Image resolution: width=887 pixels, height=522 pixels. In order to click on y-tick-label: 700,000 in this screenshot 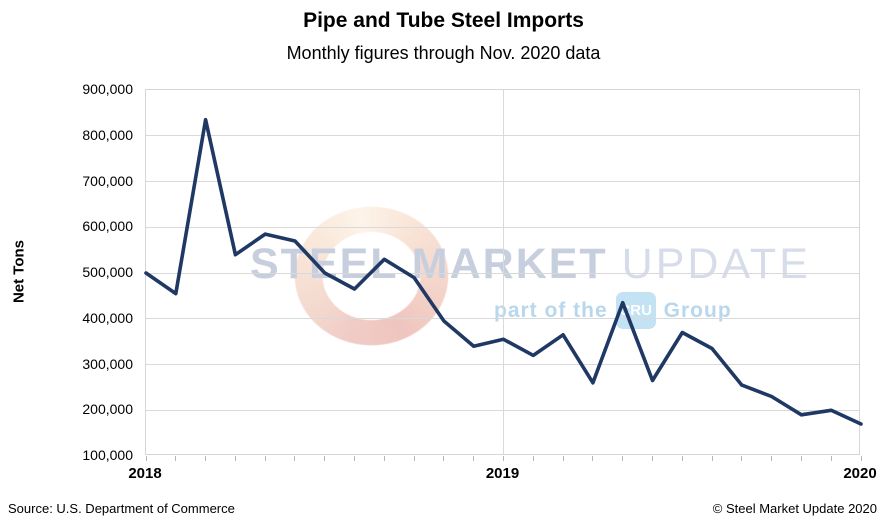, I will do `click(107, 180)`.